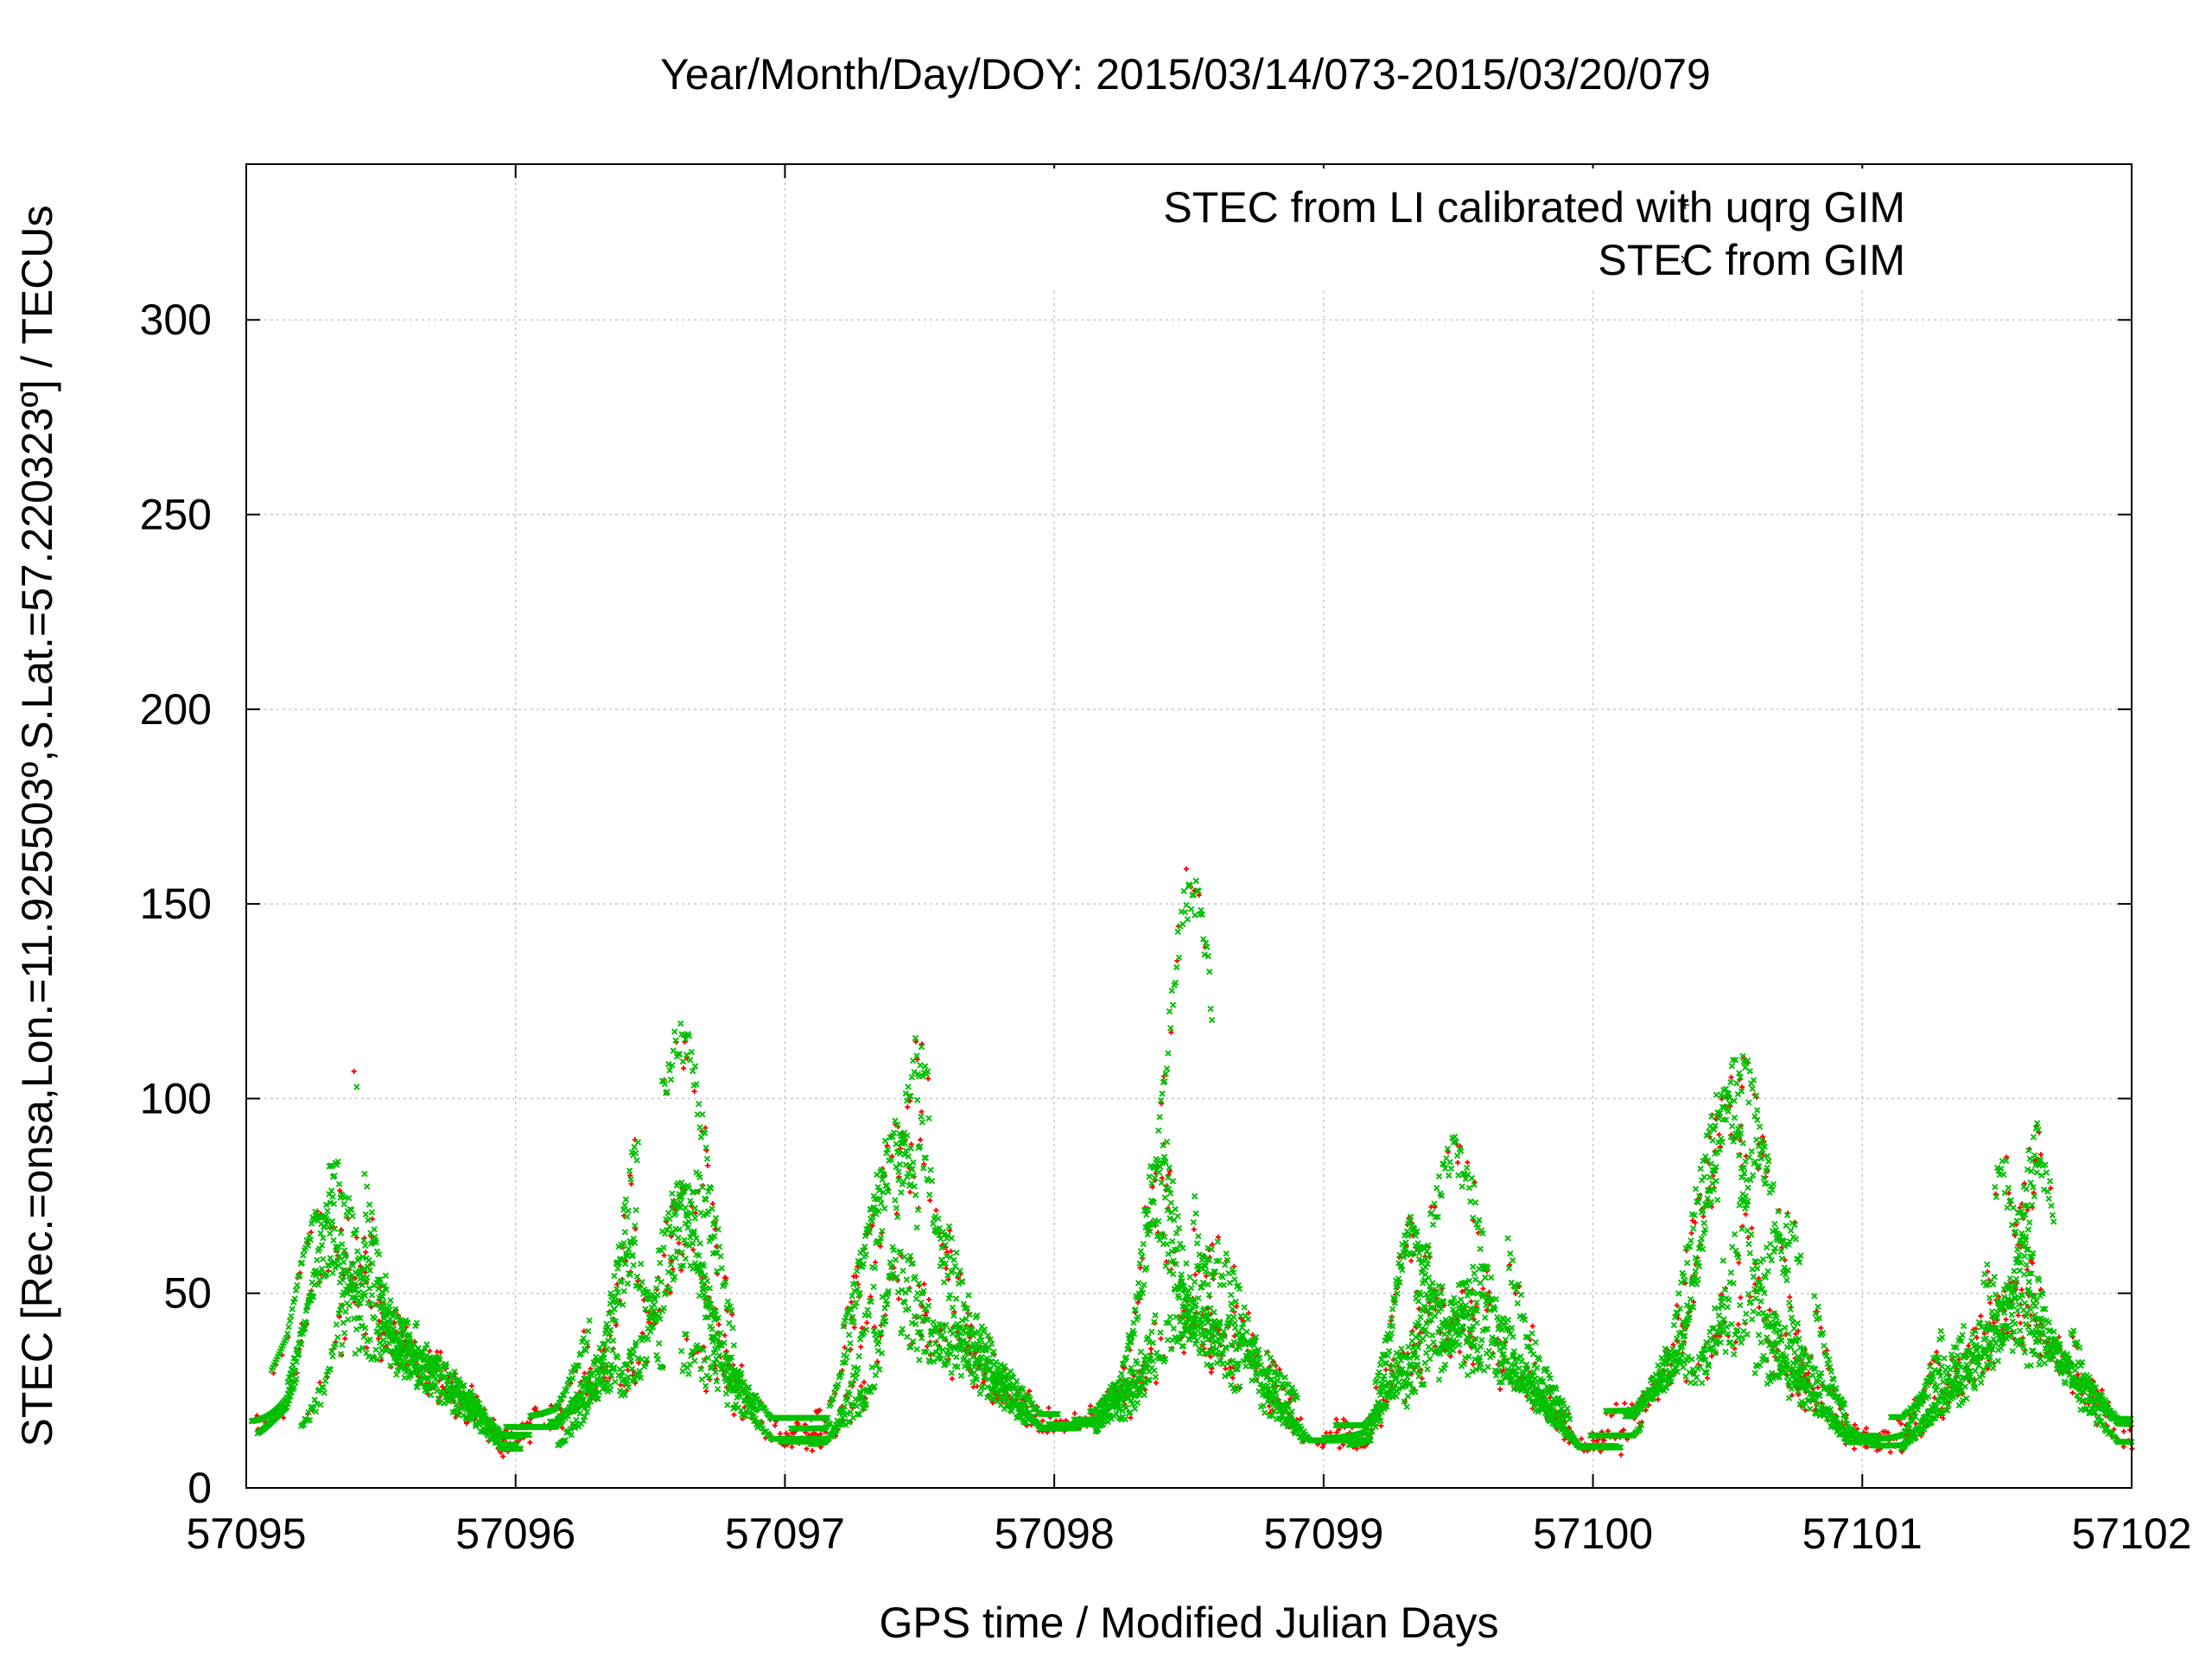 This screenshot has width=2212, height=1659. What do you see at coordinates (200, 1488) in the screenshot?
I see `y-tick-label: 0` at bounding box center [200, 1488].